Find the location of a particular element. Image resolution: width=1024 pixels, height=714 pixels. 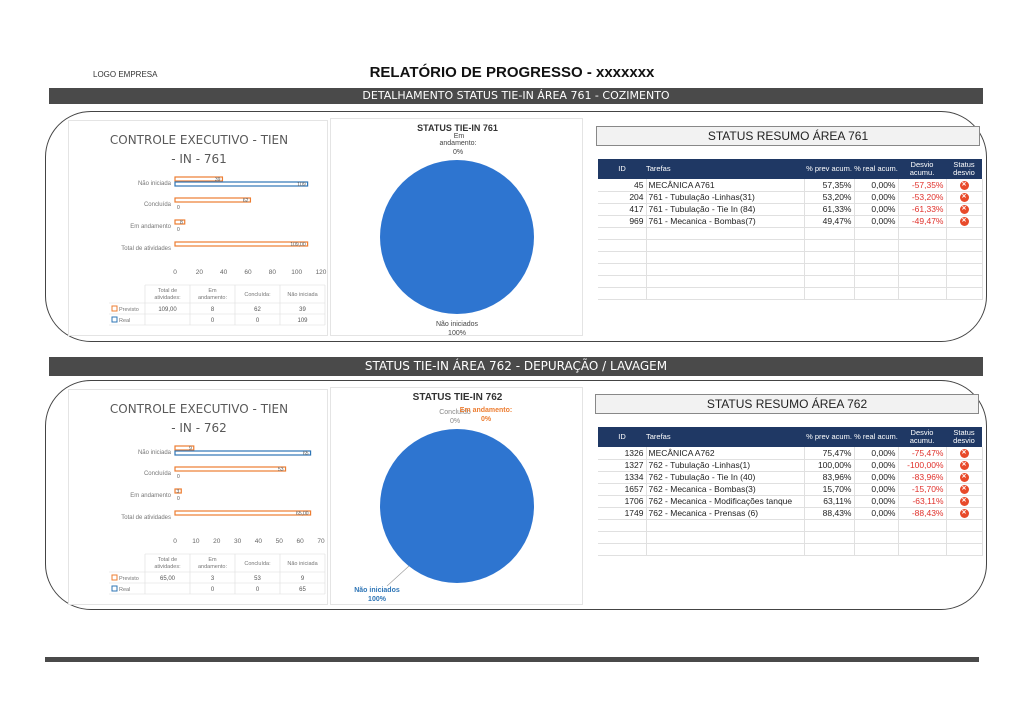

table-cell: 109 is located at coordinates (302, 321).